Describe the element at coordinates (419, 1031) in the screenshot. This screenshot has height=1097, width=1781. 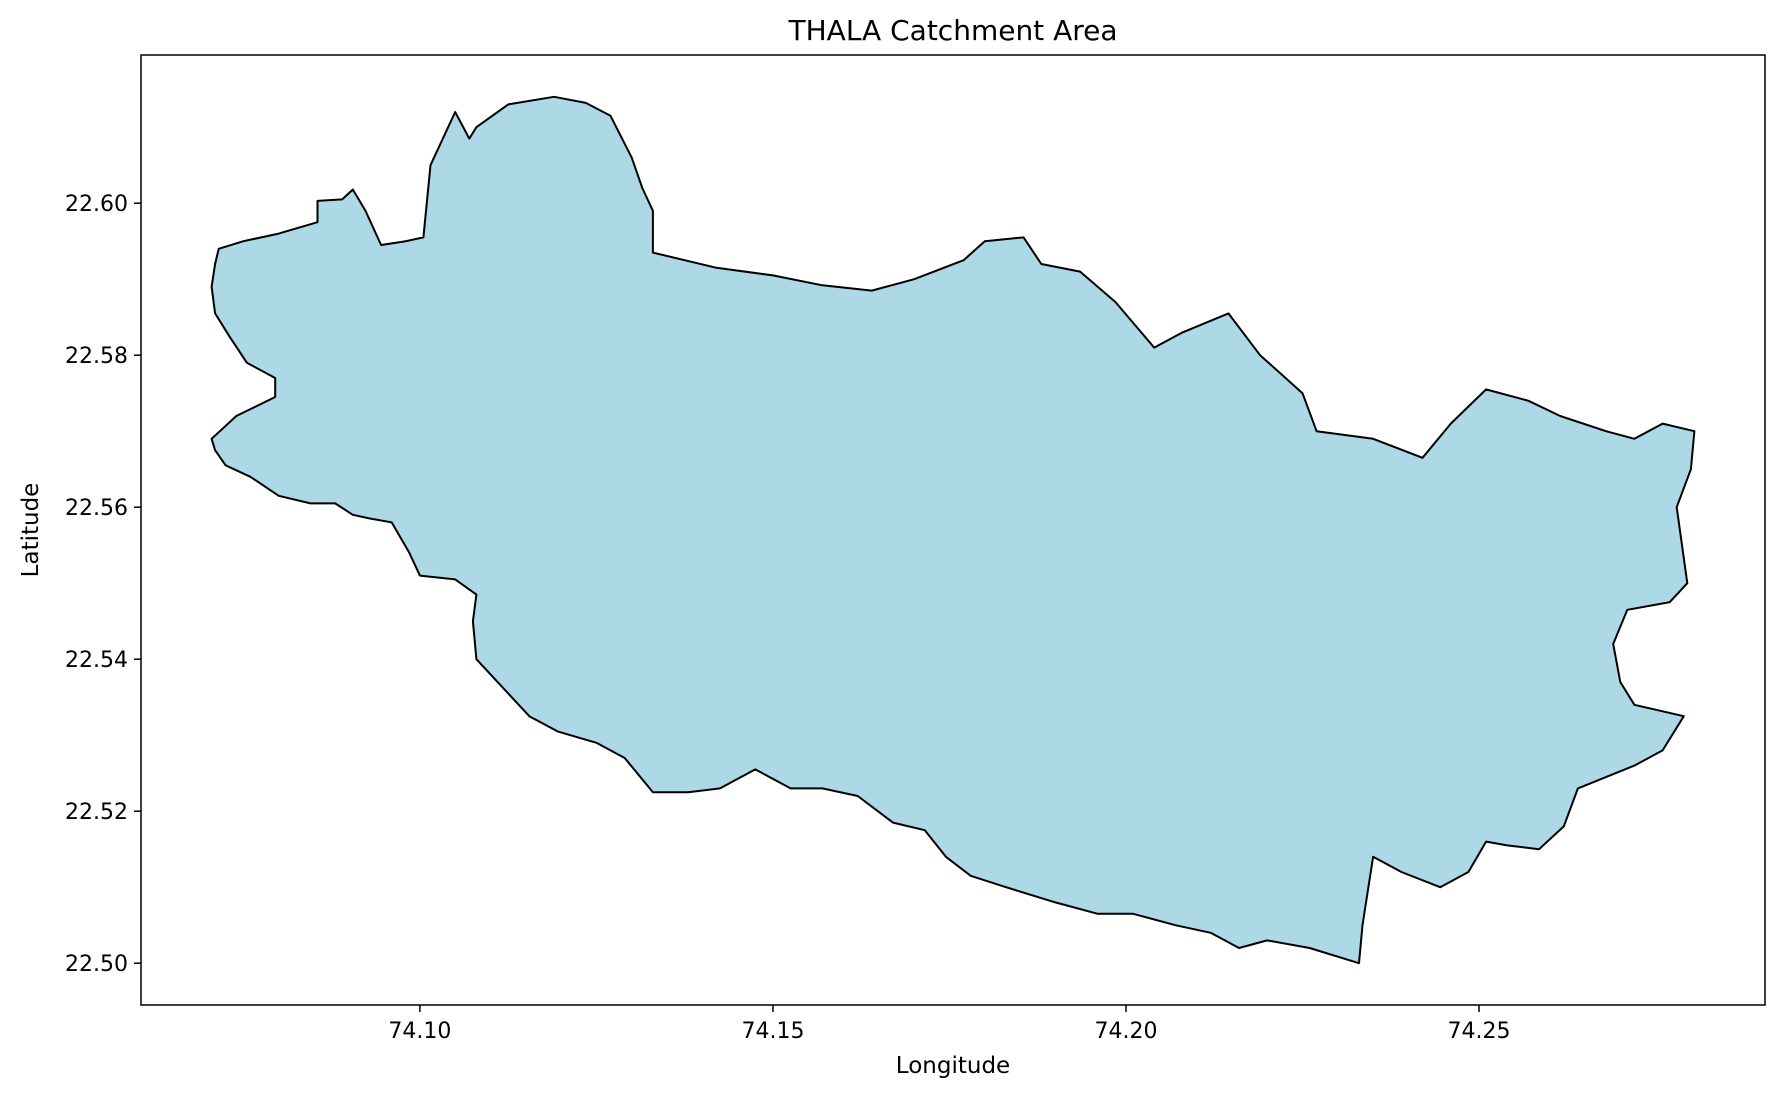
I see `x-tick-label: 74.10` at that location.